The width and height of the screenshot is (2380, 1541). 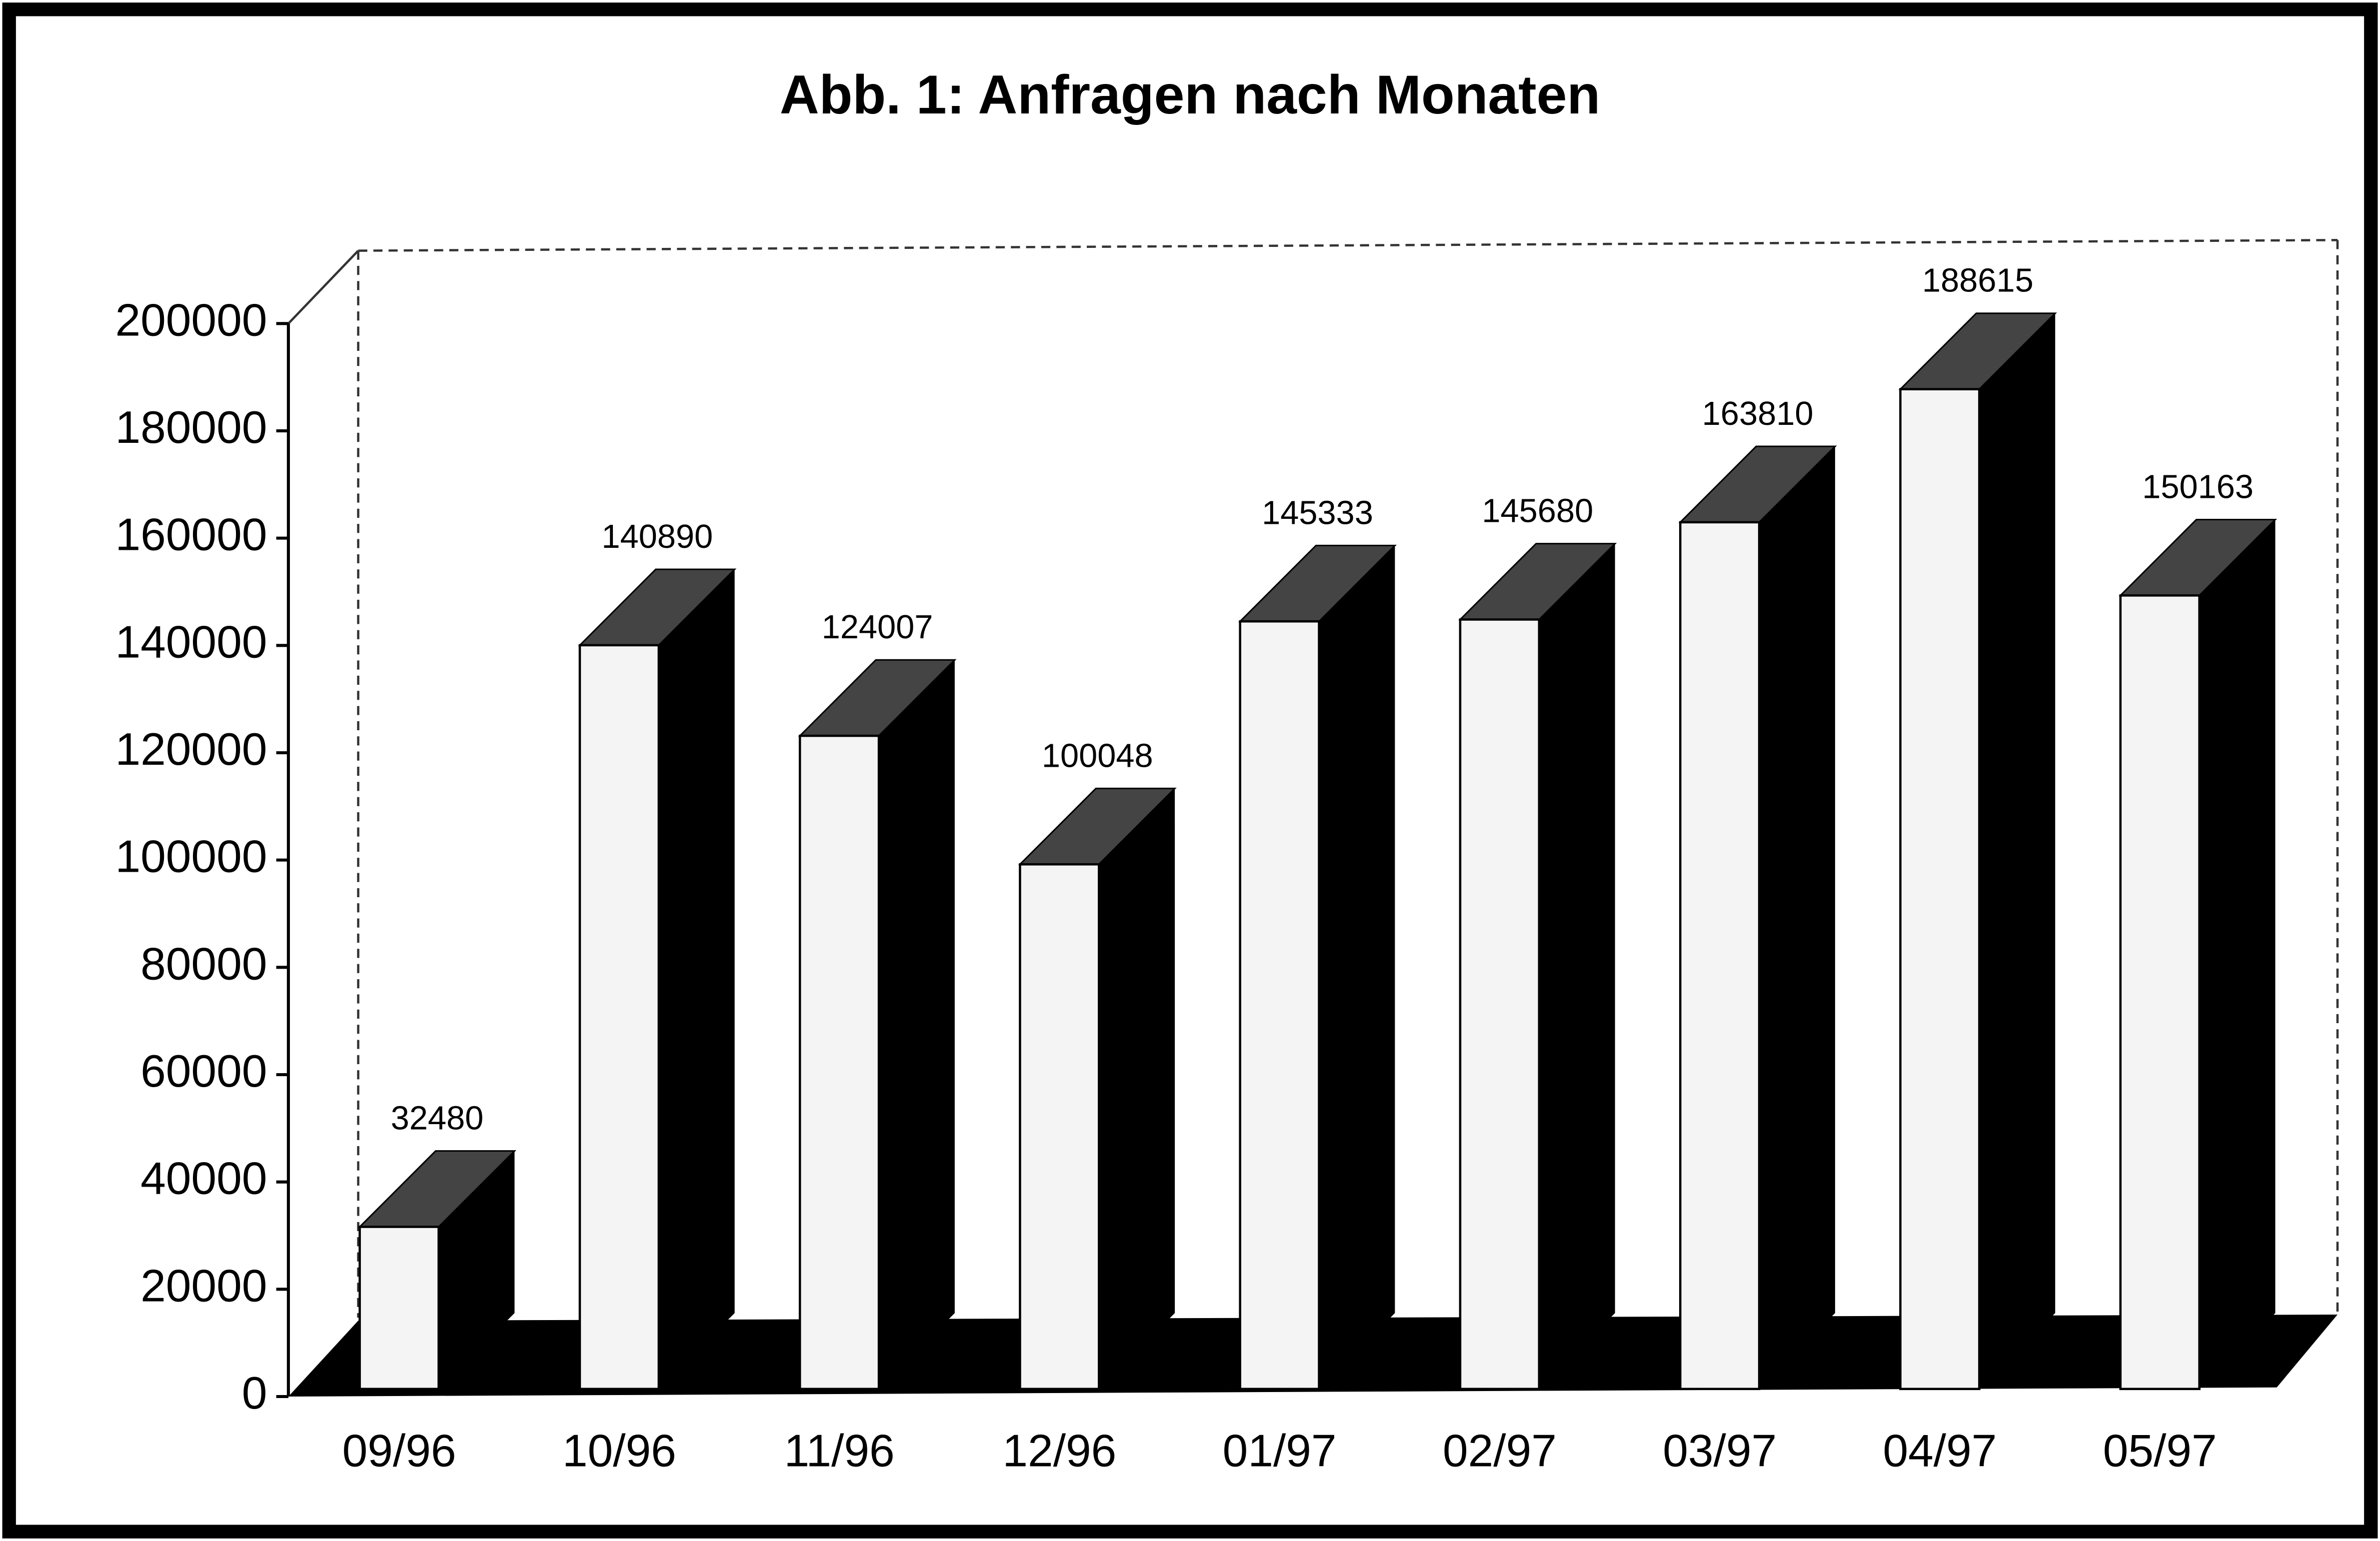 I want to click on data-label: 145333, so click(x=1318, y=512).